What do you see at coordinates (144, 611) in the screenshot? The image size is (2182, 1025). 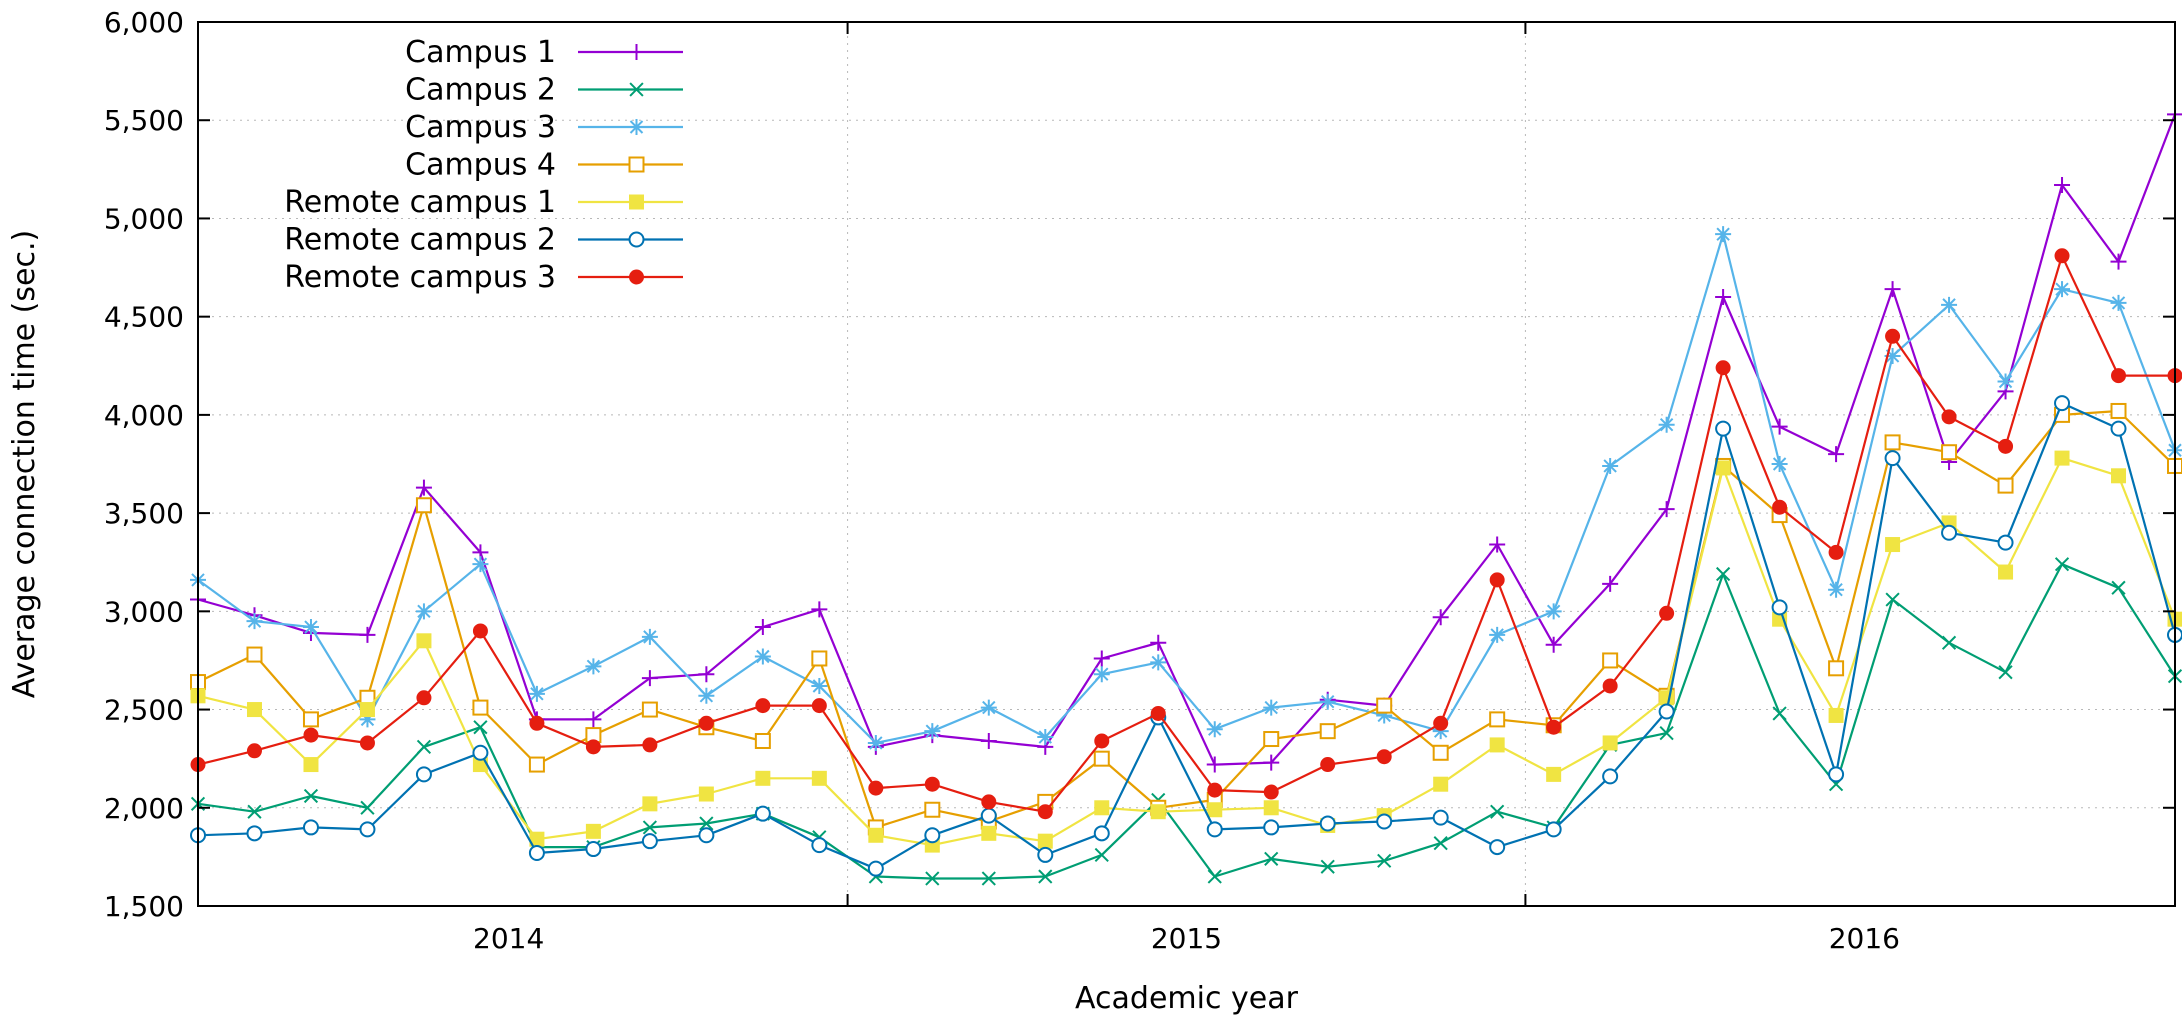 I see `y-tick-label: 3,000` at bounding box center [144, 611].